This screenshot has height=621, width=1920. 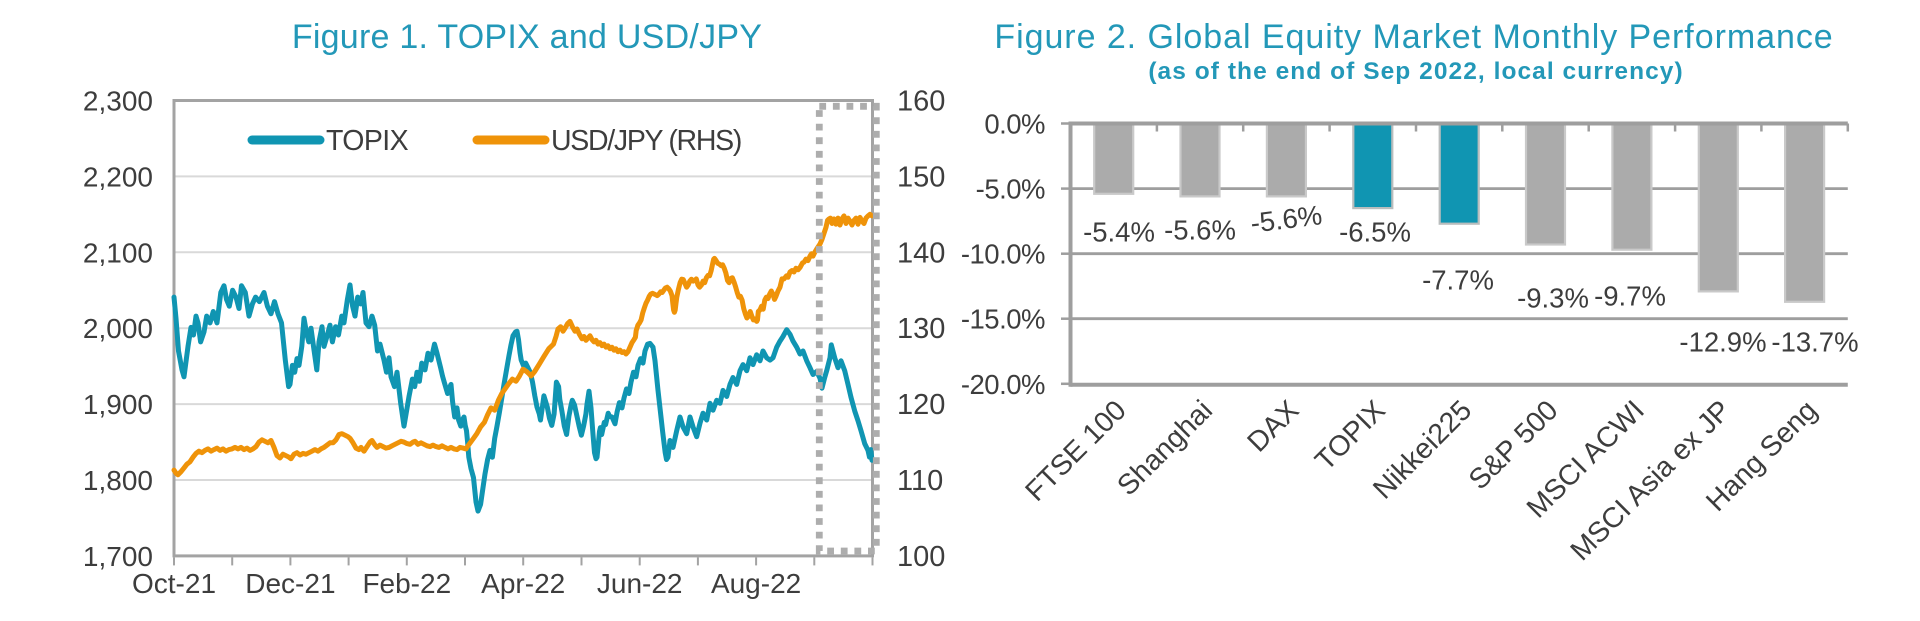 I want to click on svg-text: -12.9%, so click(x=1722, y=342).